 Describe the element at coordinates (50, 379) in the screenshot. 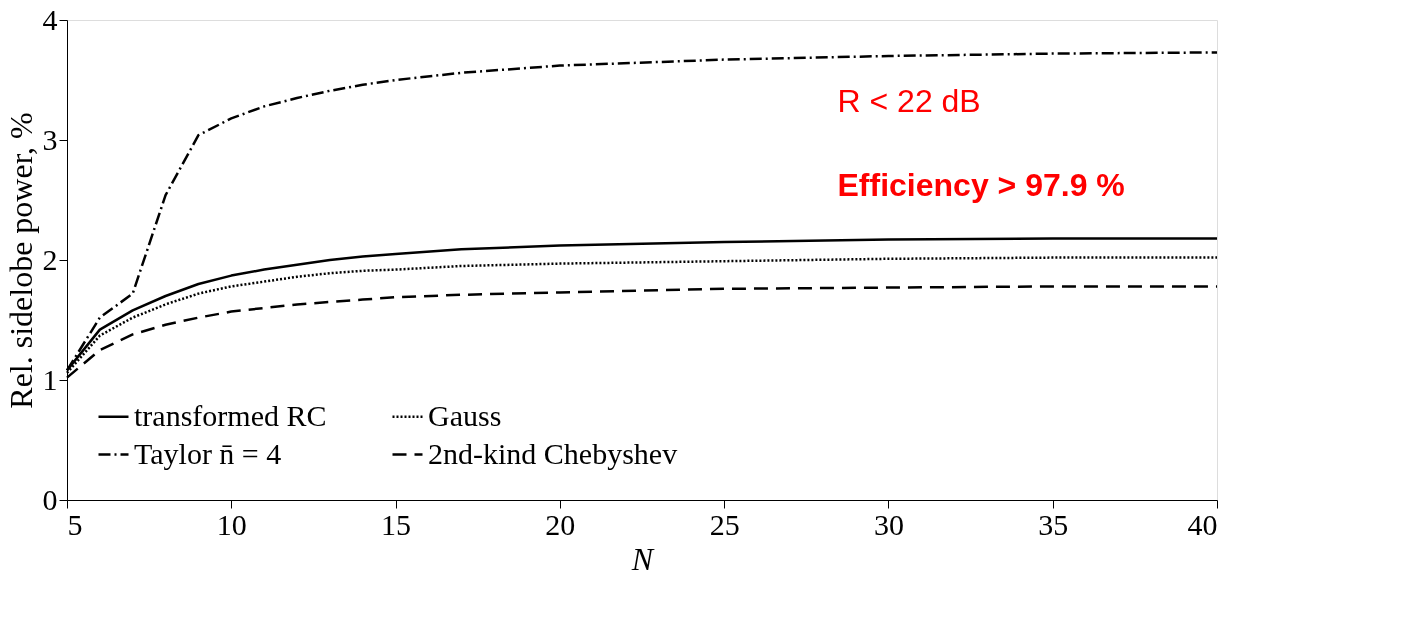

I see `y-tick-label: 1` at that location.